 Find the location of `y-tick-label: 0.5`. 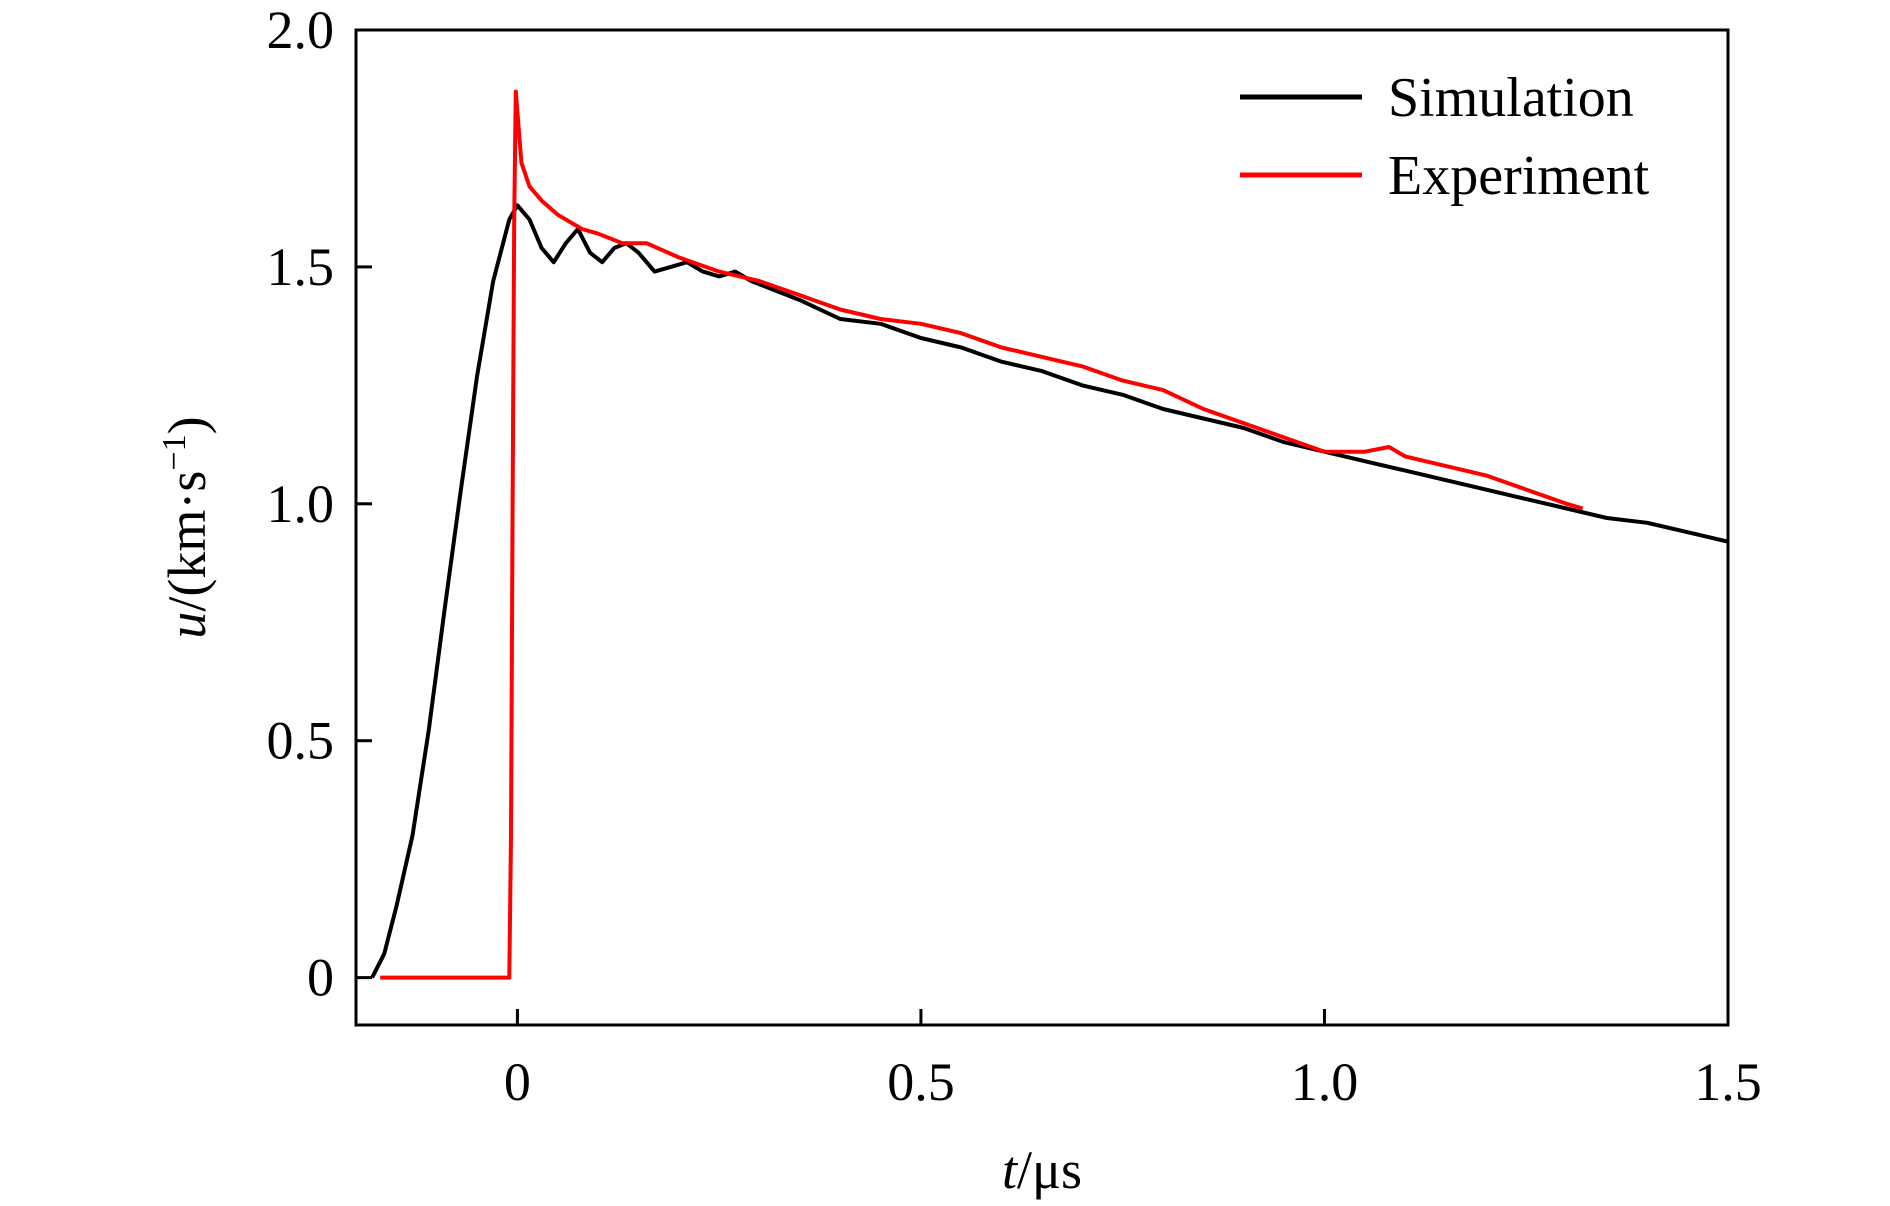

y-tick-label: 0.5 is located at coordinates (301, 741).